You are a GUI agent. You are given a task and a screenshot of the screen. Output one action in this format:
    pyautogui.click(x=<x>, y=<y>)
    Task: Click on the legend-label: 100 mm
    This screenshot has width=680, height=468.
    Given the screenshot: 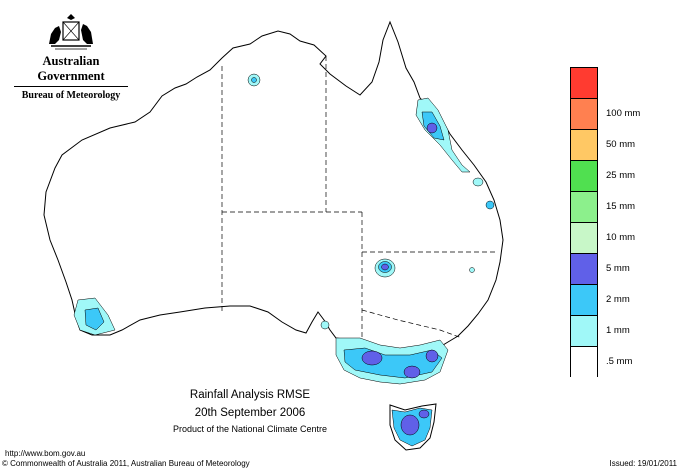 What is the action you would take?
    pyautogui.click(x=623, y=113)
    